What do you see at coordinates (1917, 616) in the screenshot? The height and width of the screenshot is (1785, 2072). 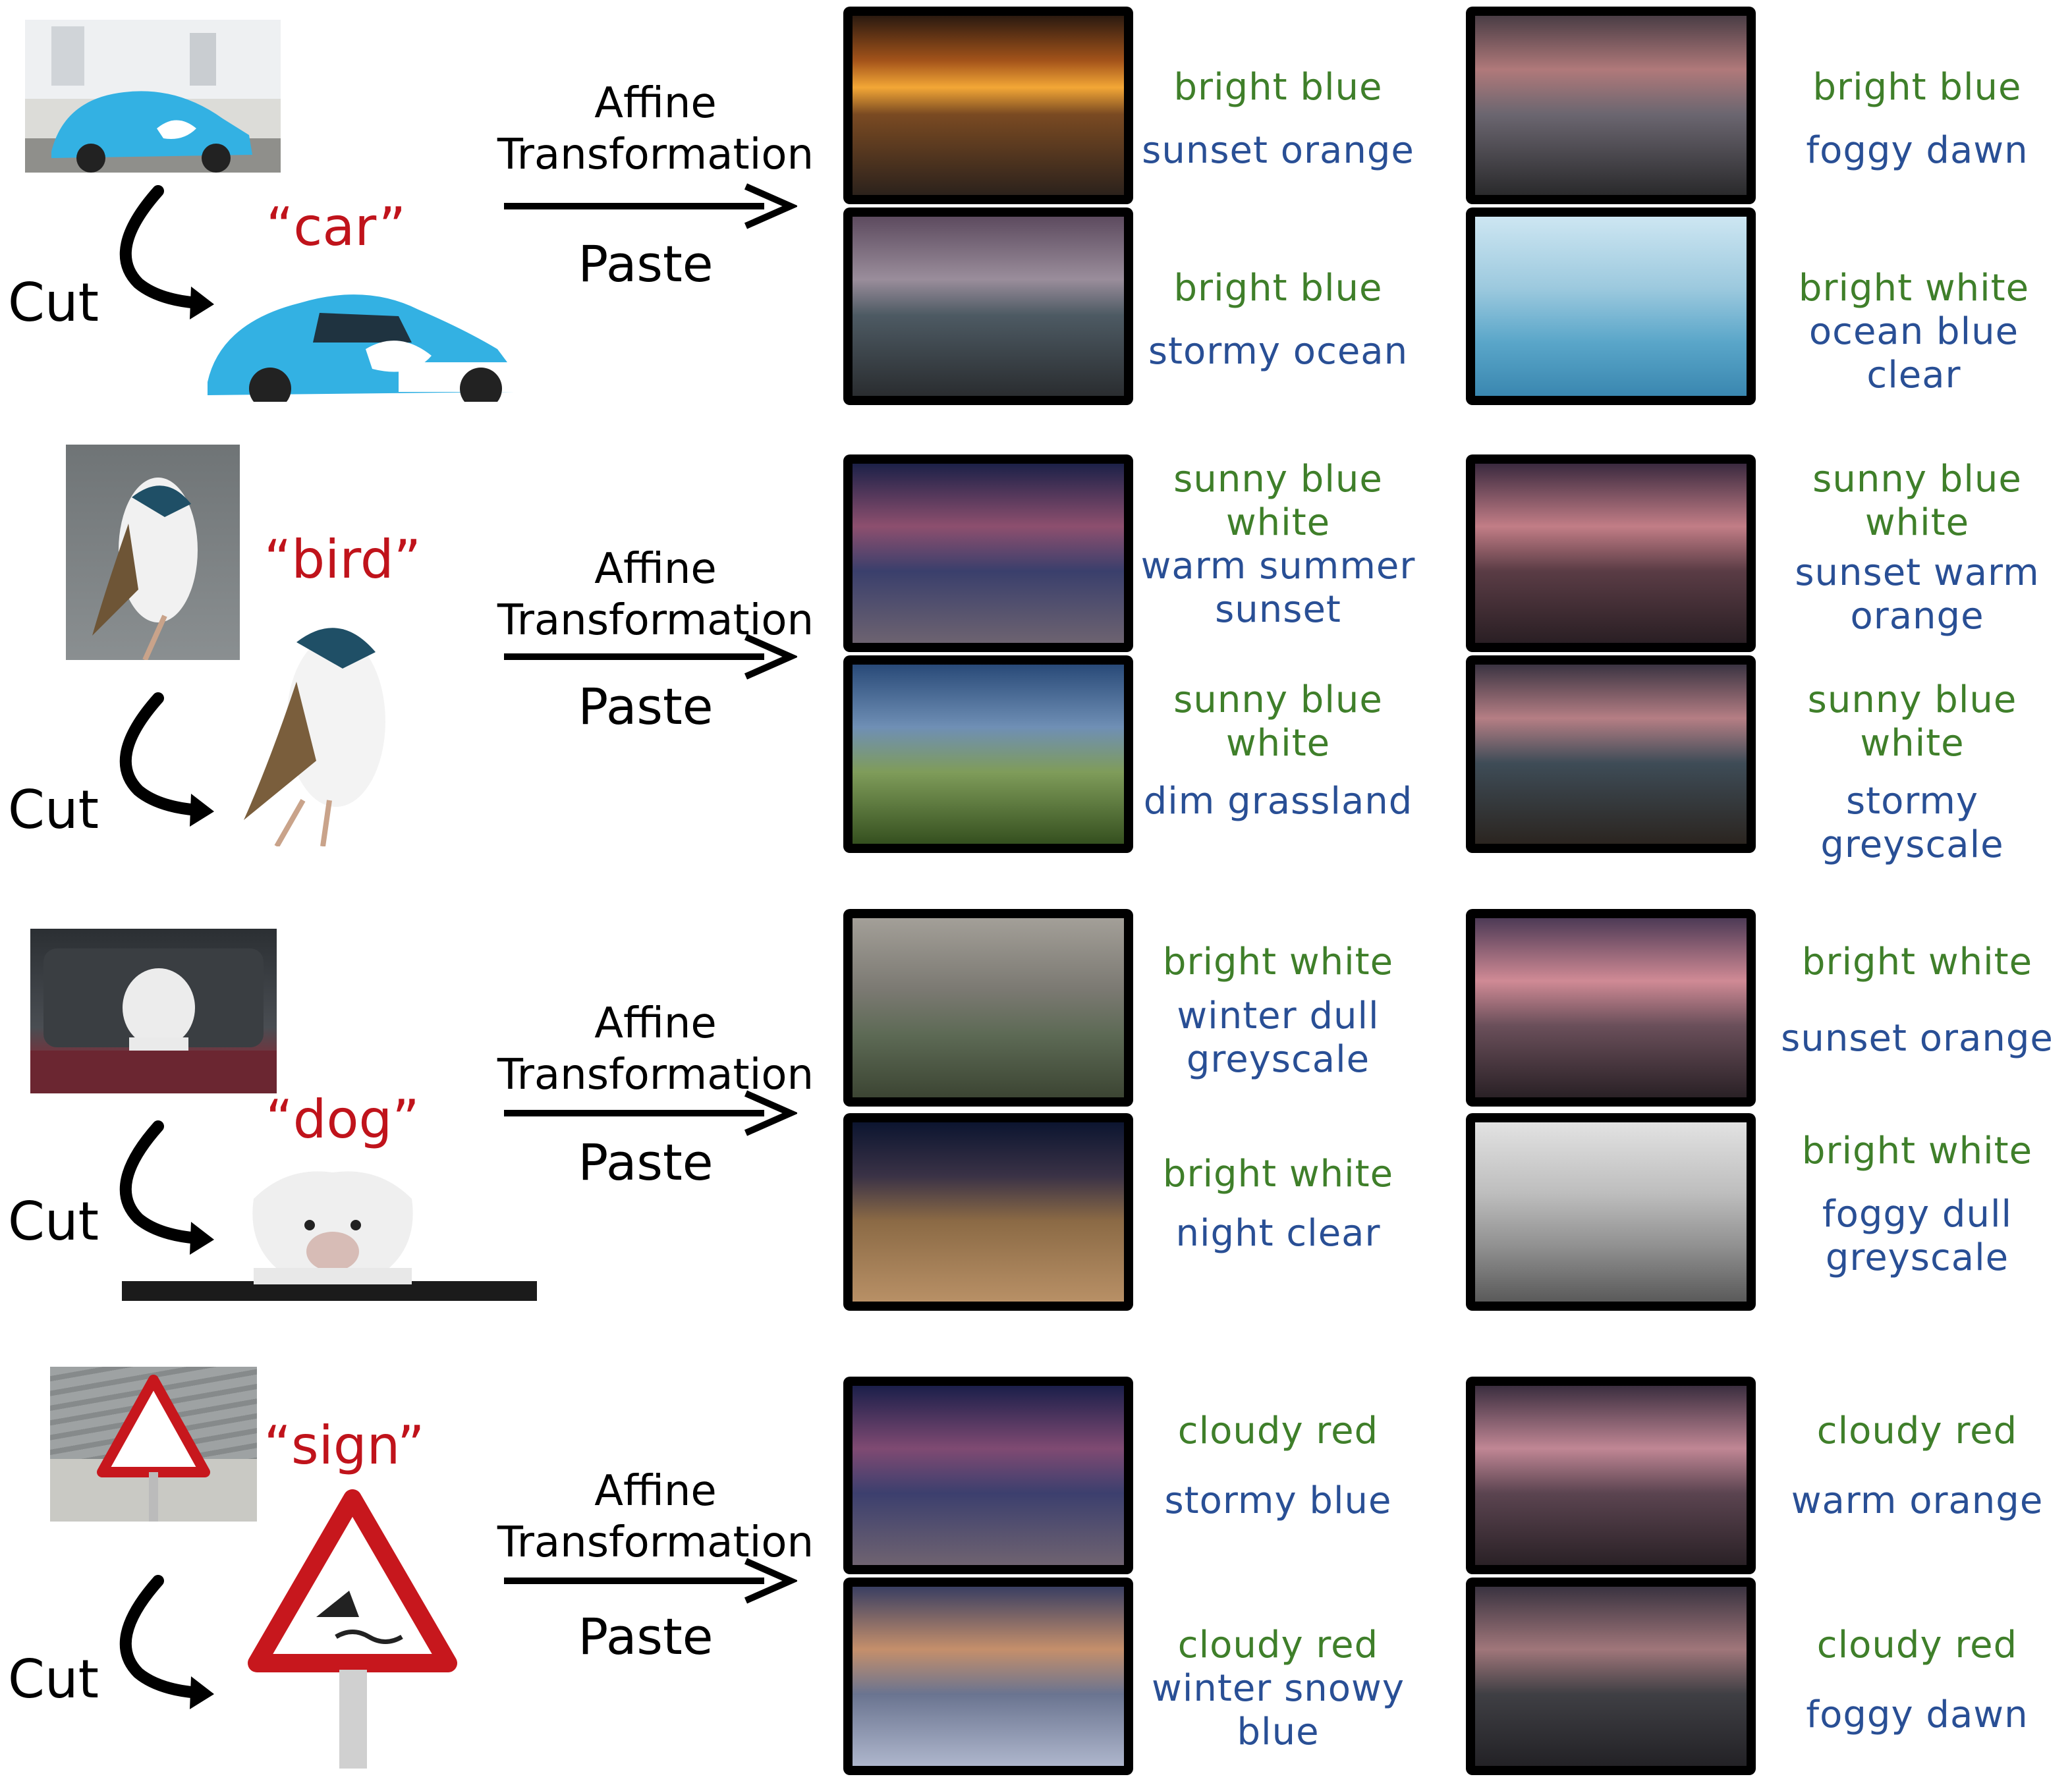 I see `caption-line: orange` at bounding box center [1917, 616].